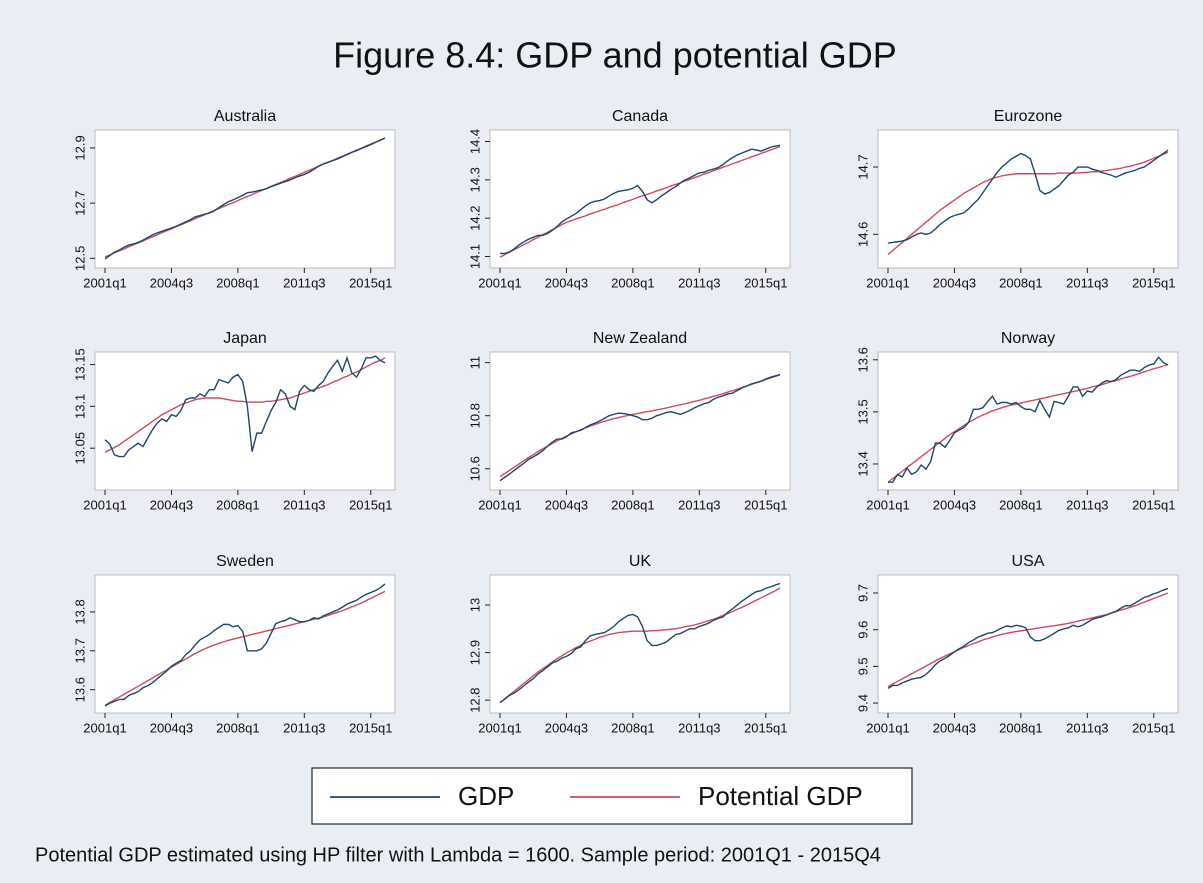 The image size is (1203, 883). What do you see at coordinates (640, 338) in the screenshot?
I see `panel-title: New Zealand` at bounding box center [640, 338].